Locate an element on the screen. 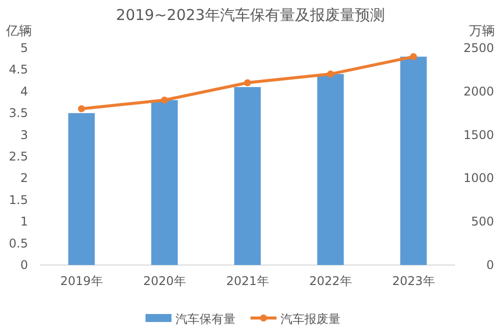 The height and width of the screenshot is (335, 501). xtick: 2020年 is located at coordinates (164, 281).